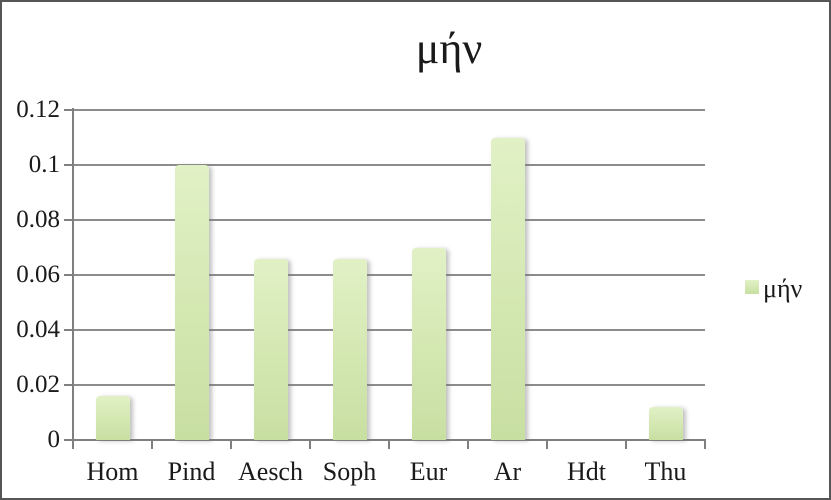  I want to click on bar-hom, so click(112, 418).